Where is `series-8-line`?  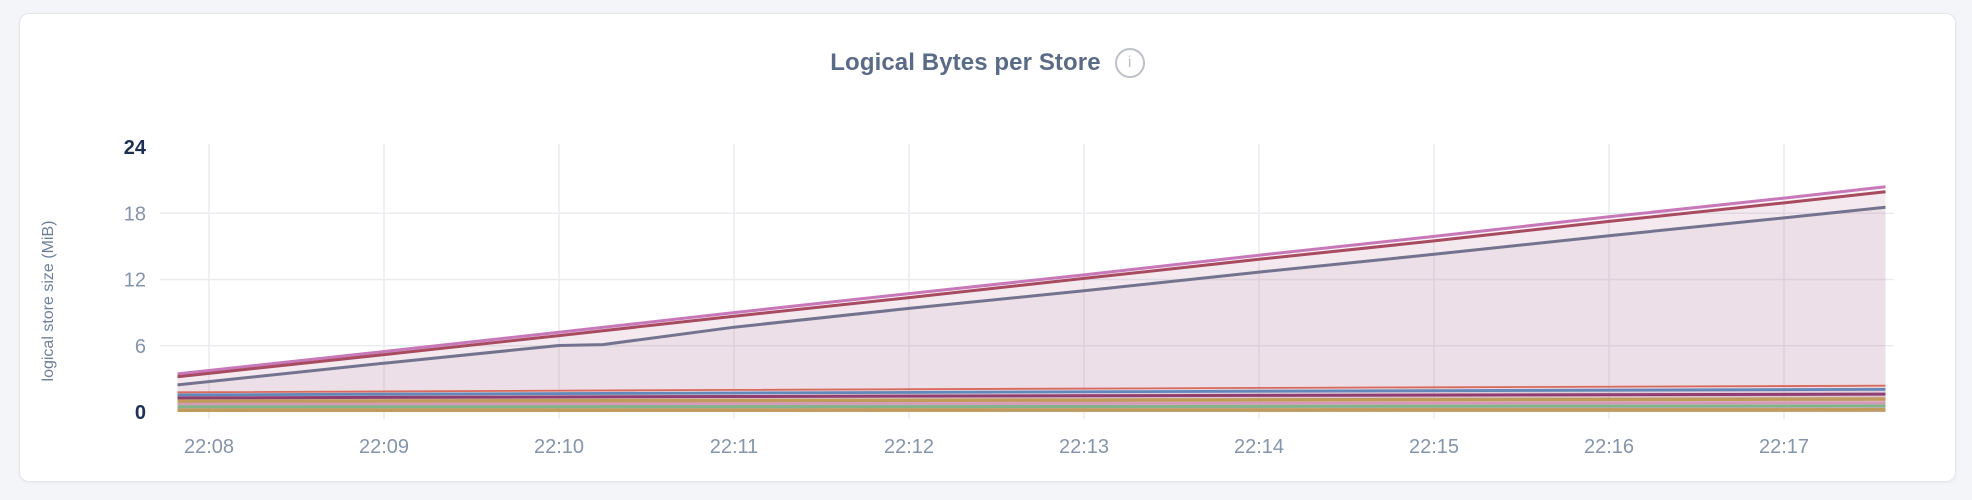
series-8-line is located at coordinates (1031, 403).